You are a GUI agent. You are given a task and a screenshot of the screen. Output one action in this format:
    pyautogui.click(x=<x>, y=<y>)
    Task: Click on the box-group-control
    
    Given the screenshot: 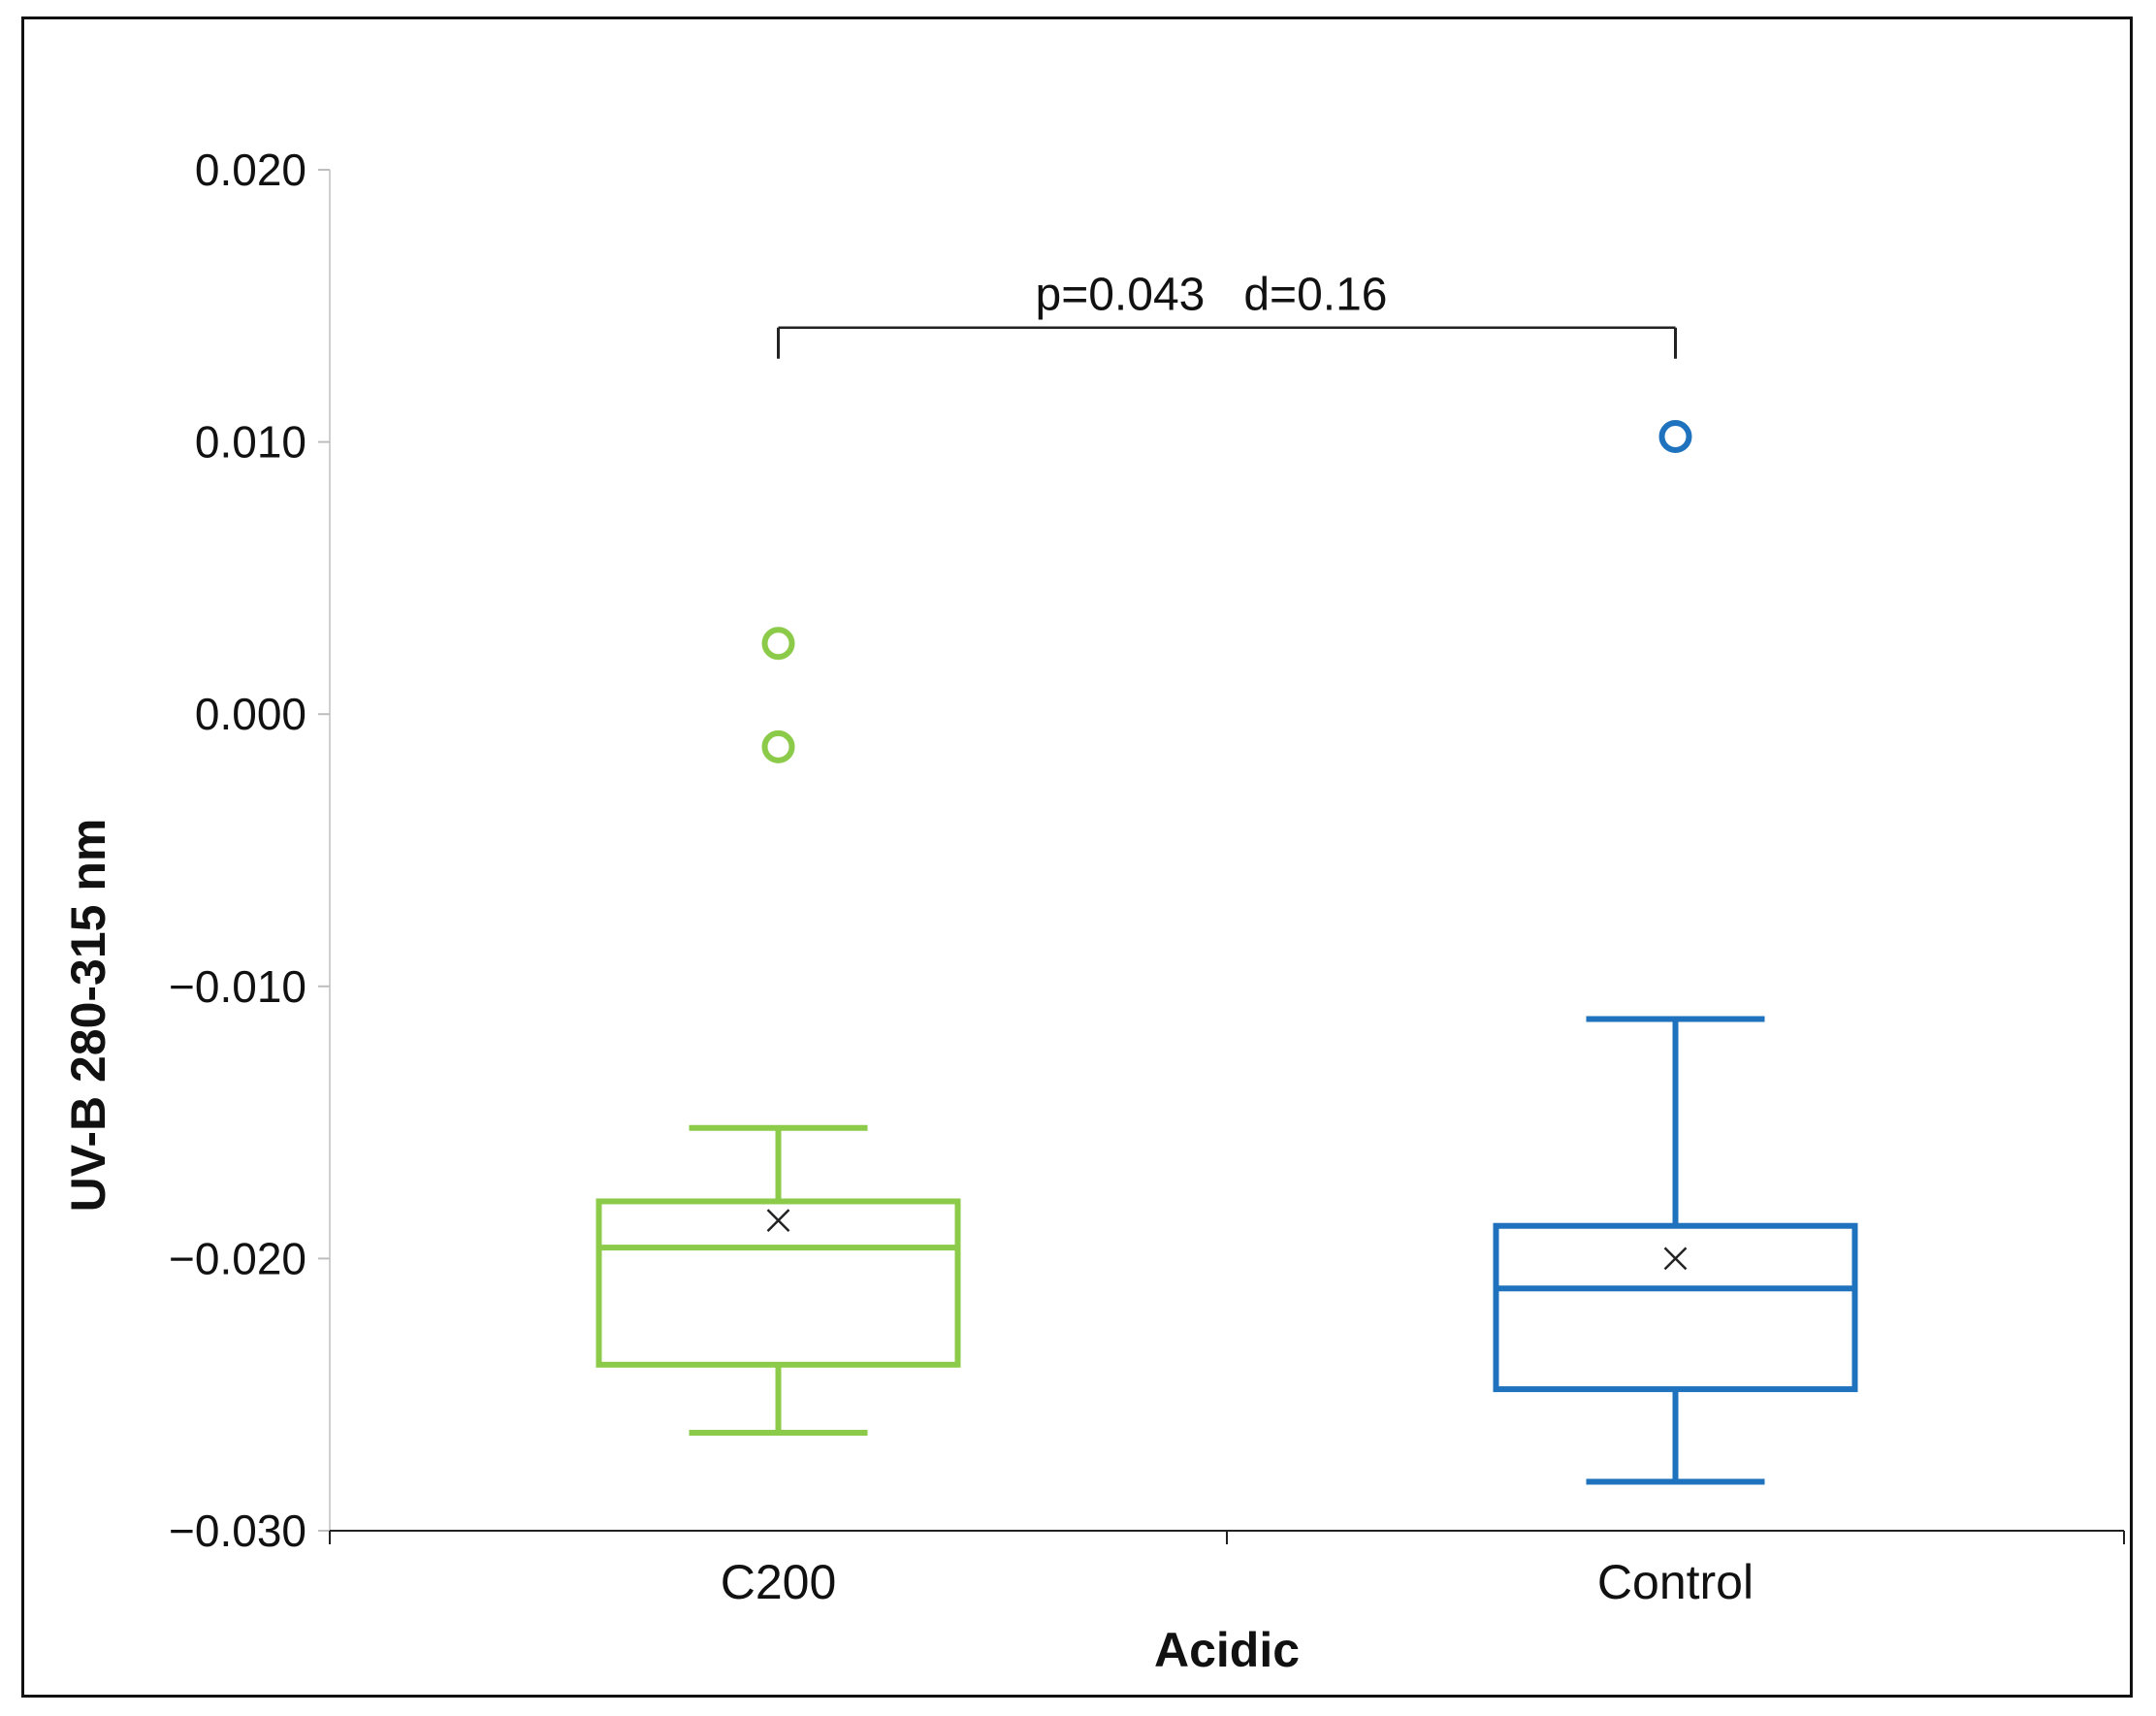 What is the action you would take?
    pyautogui.click(x=1675, y=952)
    